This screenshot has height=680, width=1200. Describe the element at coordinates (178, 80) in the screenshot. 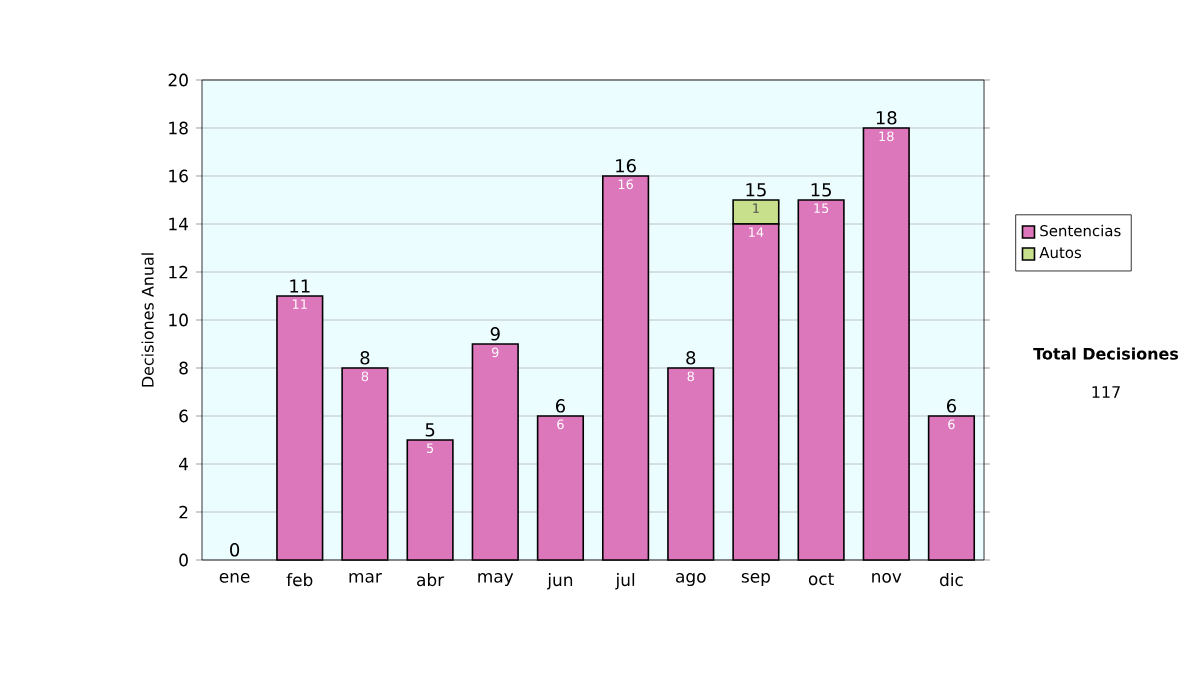

I see `y-tick-label: 20` at that location.